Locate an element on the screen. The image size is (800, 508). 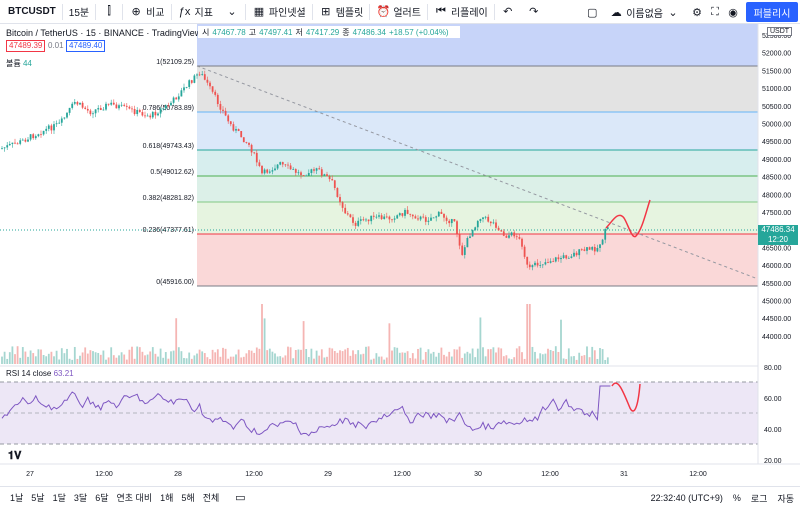
range-button: 전체 is located at coordinates (211, 498).